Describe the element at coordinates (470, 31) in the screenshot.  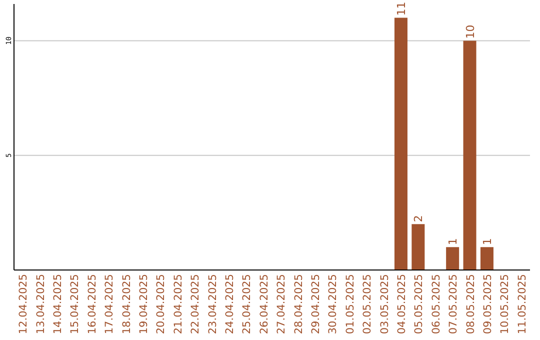
I see `data-label: 10` at that location.